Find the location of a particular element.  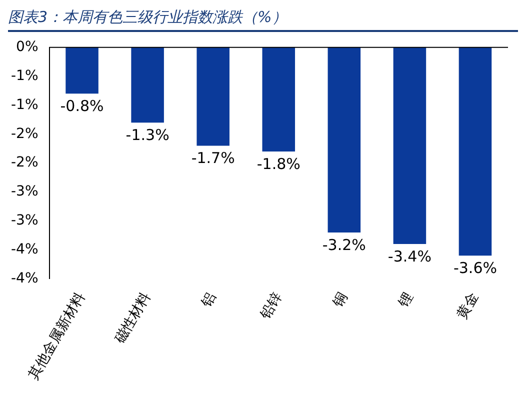

x-tick-label: 其他金属新材料 is located at coordinates (57, 336).